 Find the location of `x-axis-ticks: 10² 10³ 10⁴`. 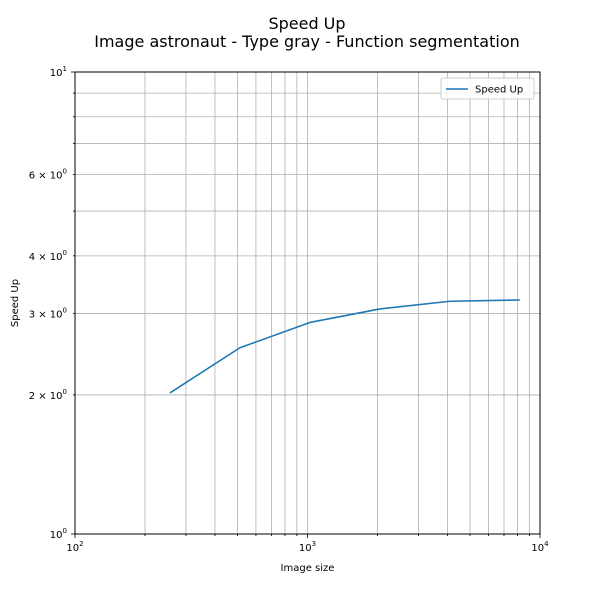

x-axis-ticks: 10² 10³ 10⁴ is located at coordinates (307, 544).